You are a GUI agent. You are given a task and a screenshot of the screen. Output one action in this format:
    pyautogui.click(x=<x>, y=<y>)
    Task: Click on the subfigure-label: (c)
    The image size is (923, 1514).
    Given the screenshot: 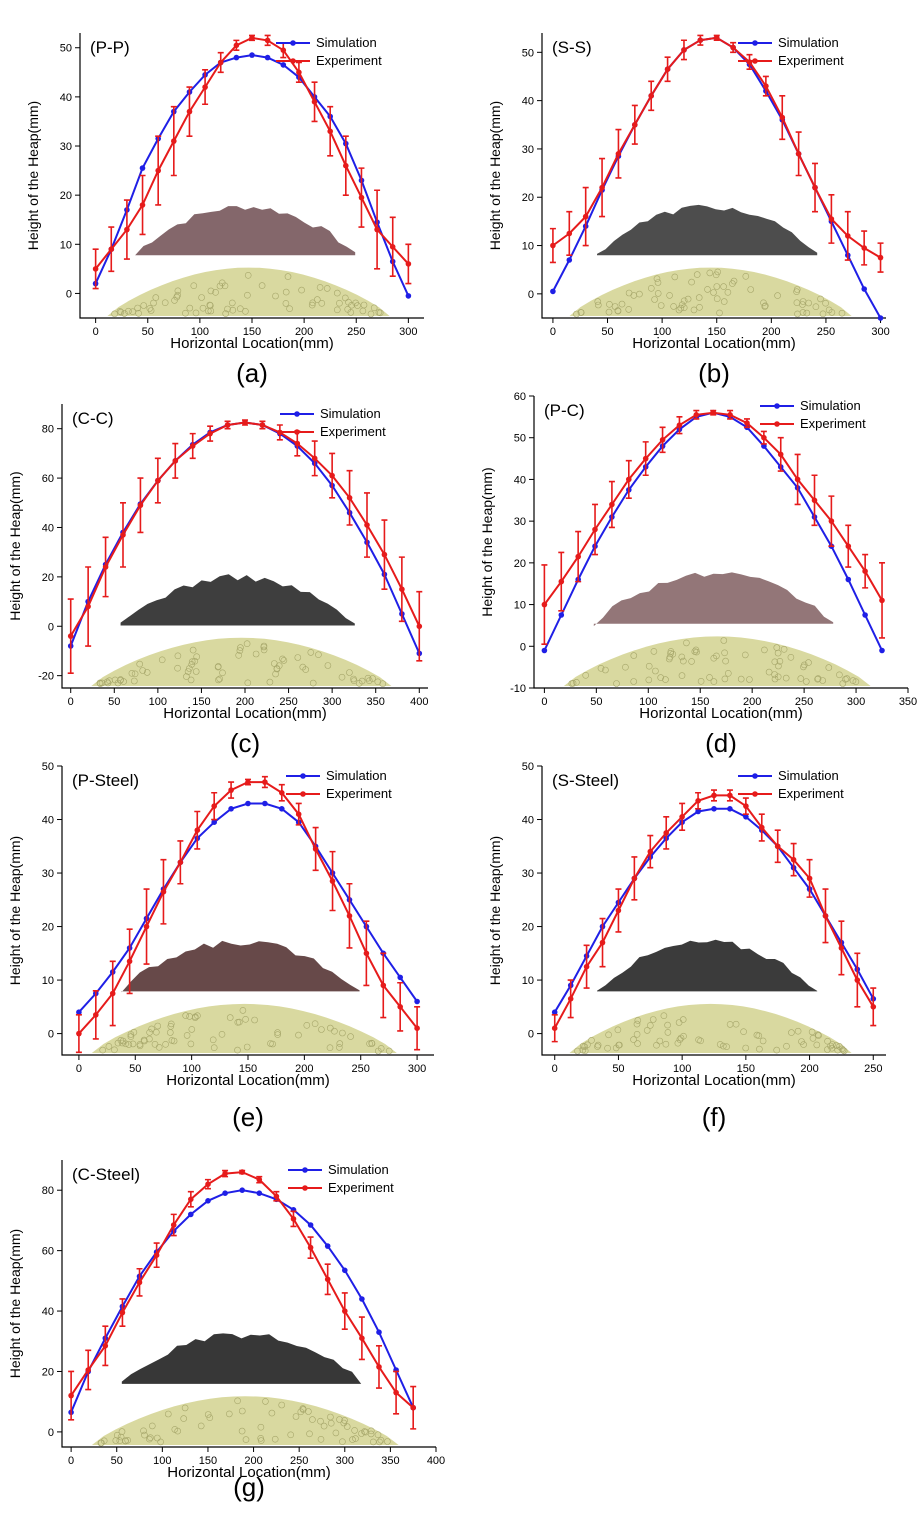 What is the action you would take?
    pyautogui.click(x=245, y=743)
    